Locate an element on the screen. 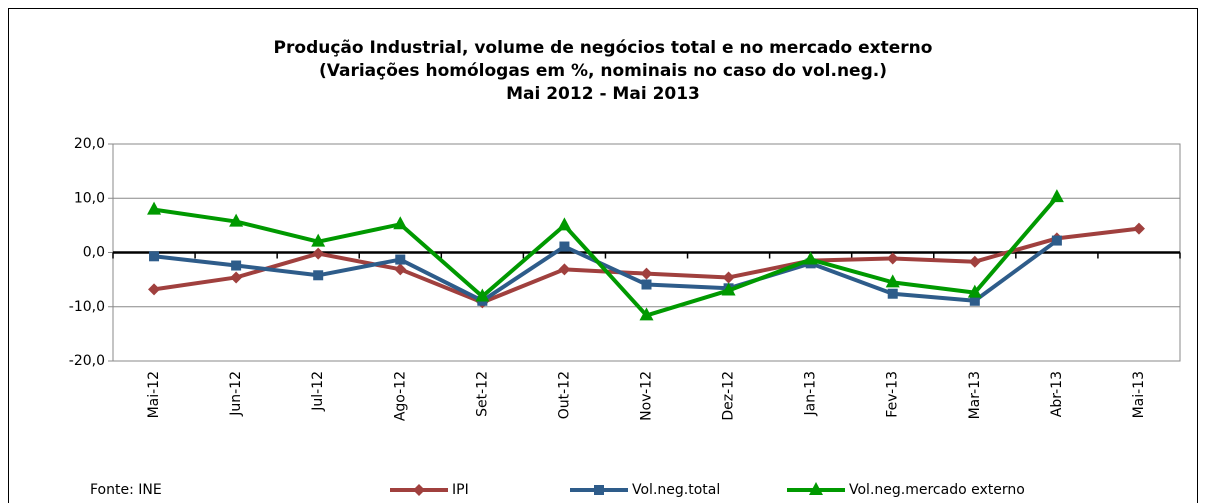 The image size is (1206, 503). legend-label: Vol.neg.mercado externo is located at coordinates (937, 490).